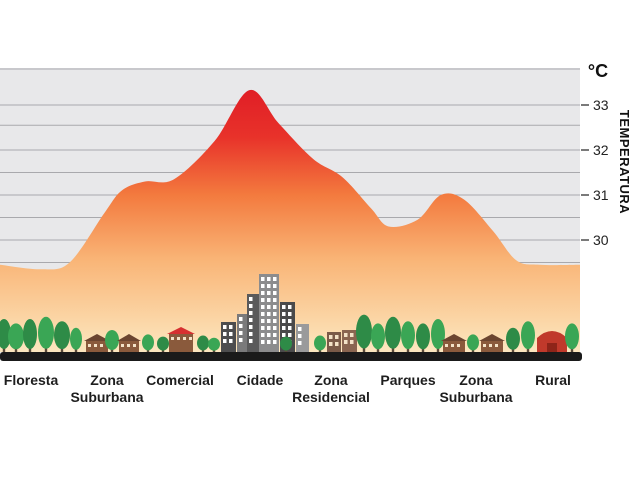 The height and width of the screenshot is (480, 640). Describe the element at coordinates (624, 162) in the screenshot. I see `y-axis-title: TEMPERATURA` at that location.